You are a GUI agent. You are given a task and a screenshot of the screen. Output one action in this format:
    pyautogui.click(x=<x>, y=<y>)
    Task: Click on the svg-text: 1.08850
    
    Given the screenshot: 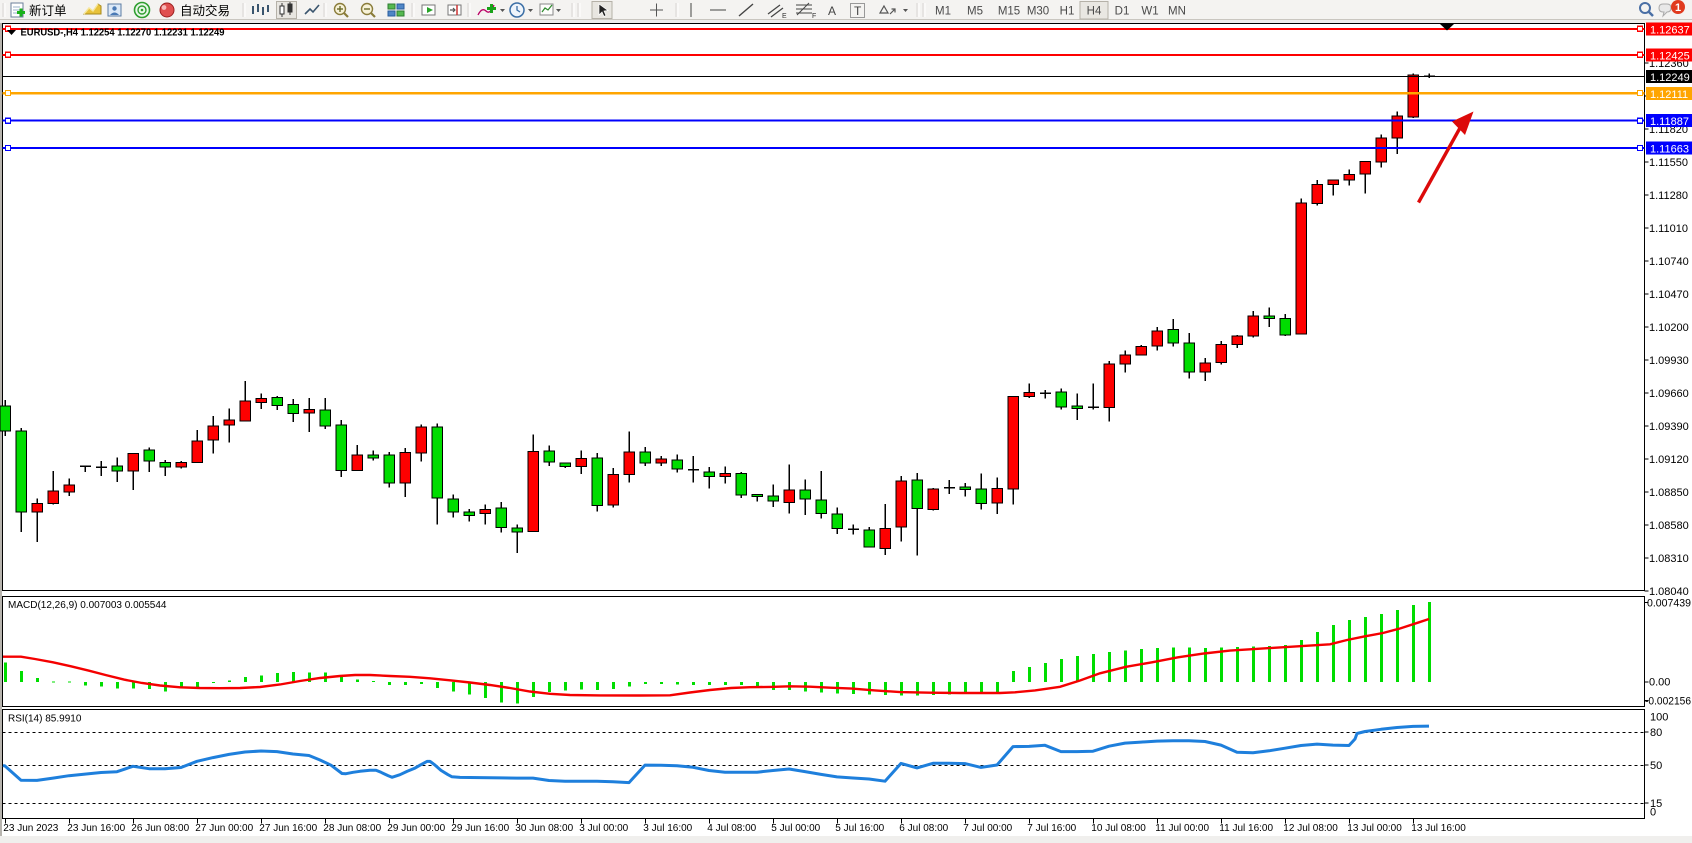 What is the action you would take?
    pyautogui.click(x=1669, y=493)
    